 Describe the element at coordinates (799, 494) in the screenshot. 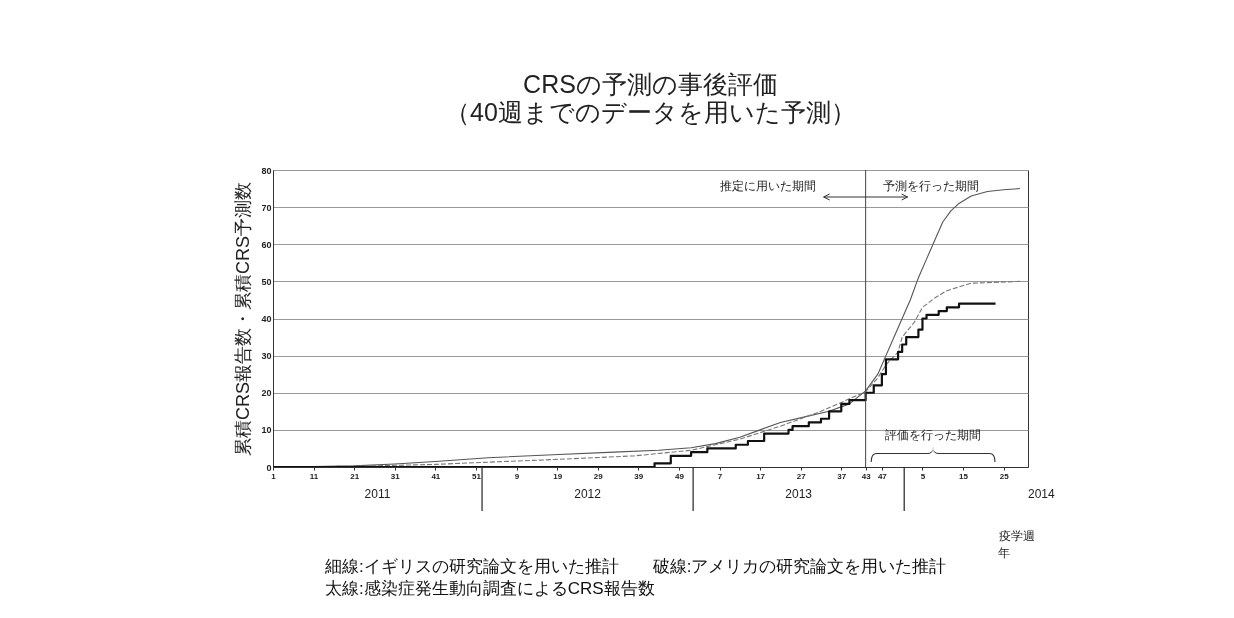

I see `text: 2013` at that location.